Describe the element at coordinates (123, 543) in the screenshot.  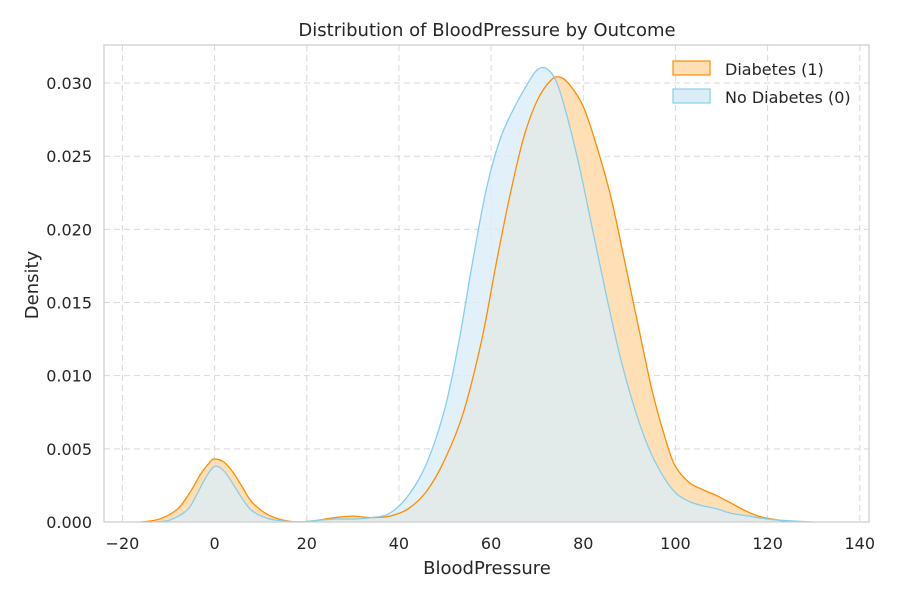
I see `x-tick-label: −20` at that location.